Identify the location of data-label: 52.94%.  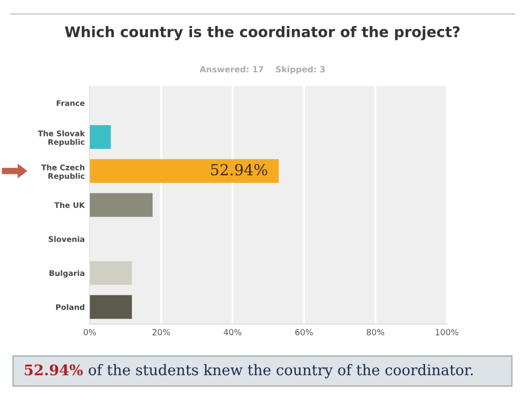
(239, 170).